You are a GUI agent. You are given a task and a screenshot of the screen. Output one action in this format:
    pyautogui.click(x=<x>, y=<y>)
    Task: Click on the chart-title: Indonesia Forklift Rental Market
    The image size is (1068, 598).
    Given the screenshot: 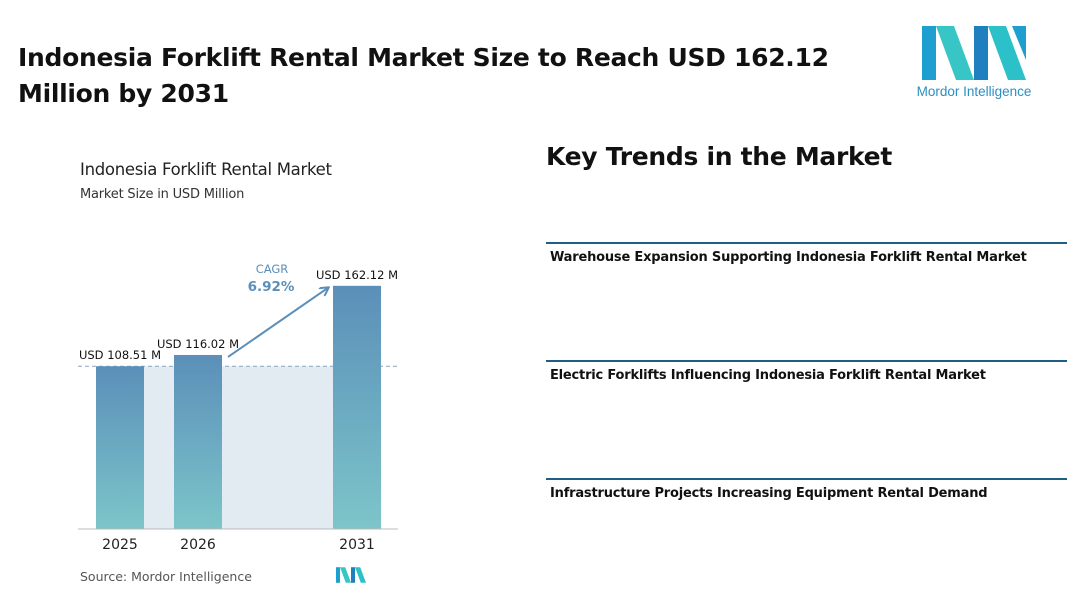 What is the action you would take?
    pyautogui.click(x=206, y=169)
    